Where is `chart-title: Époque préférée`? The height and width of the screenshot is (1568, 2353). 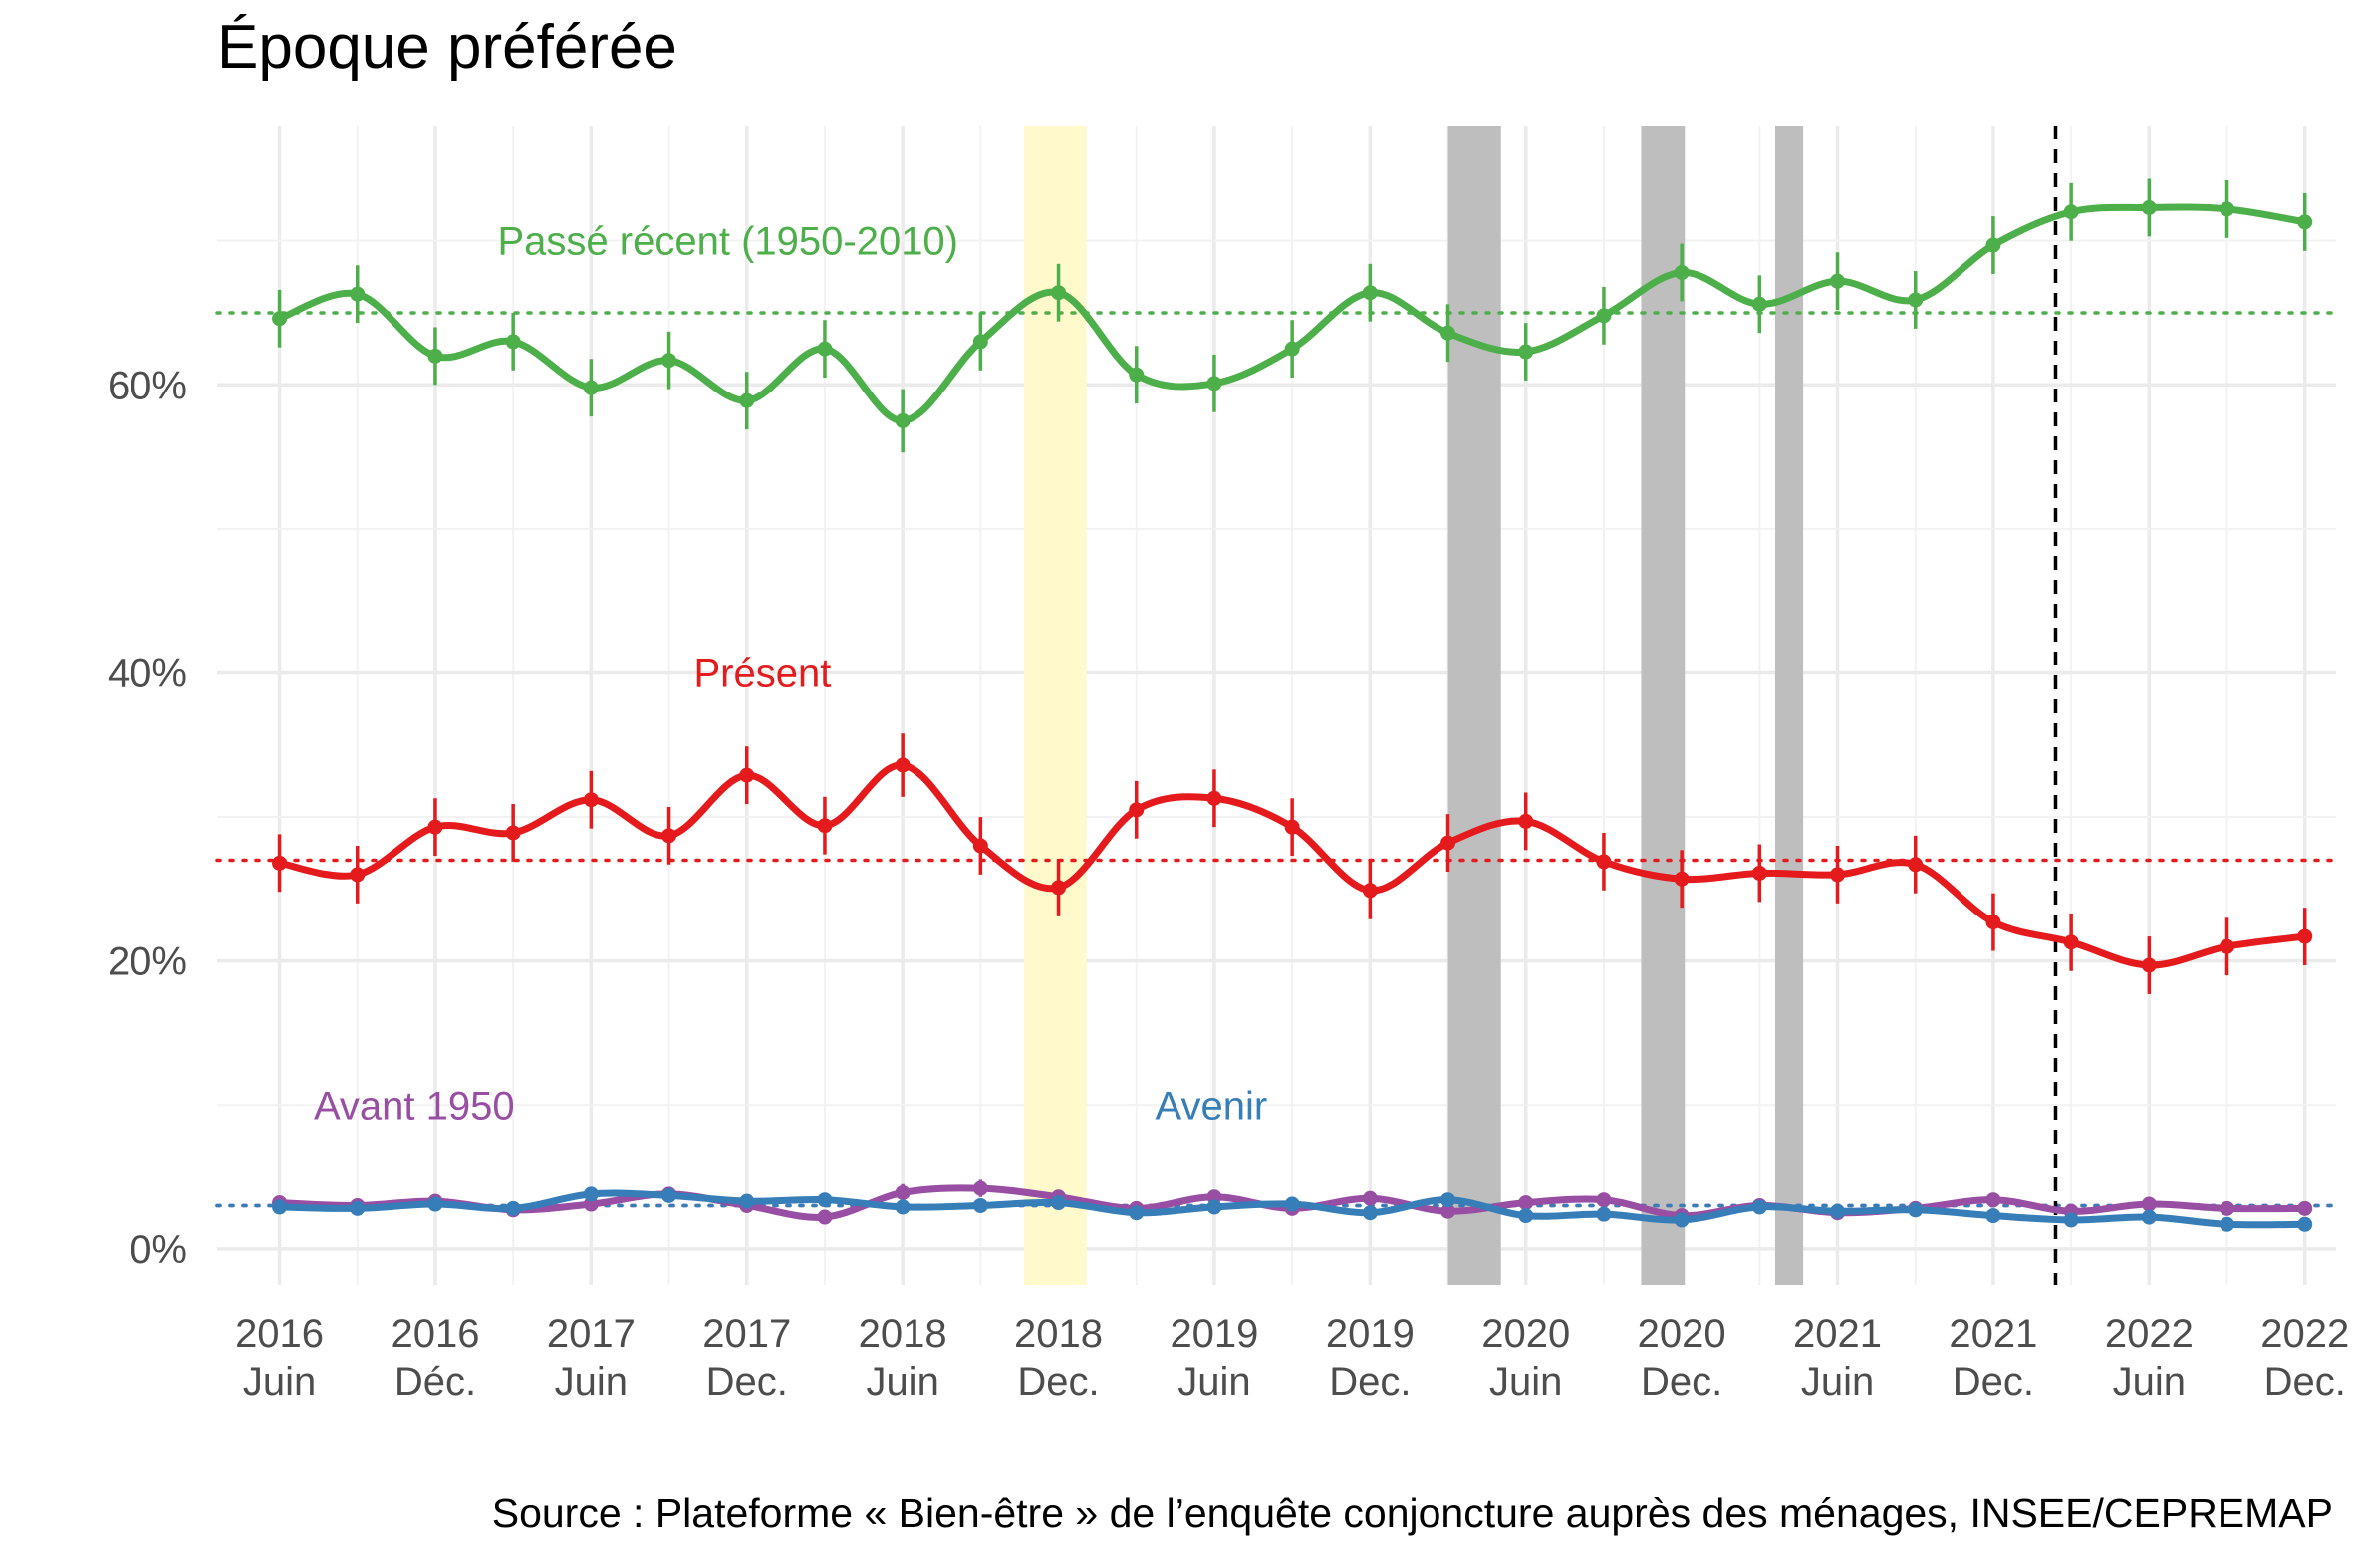 chart-title: Époque préférée is located at coordinates (447, 47).